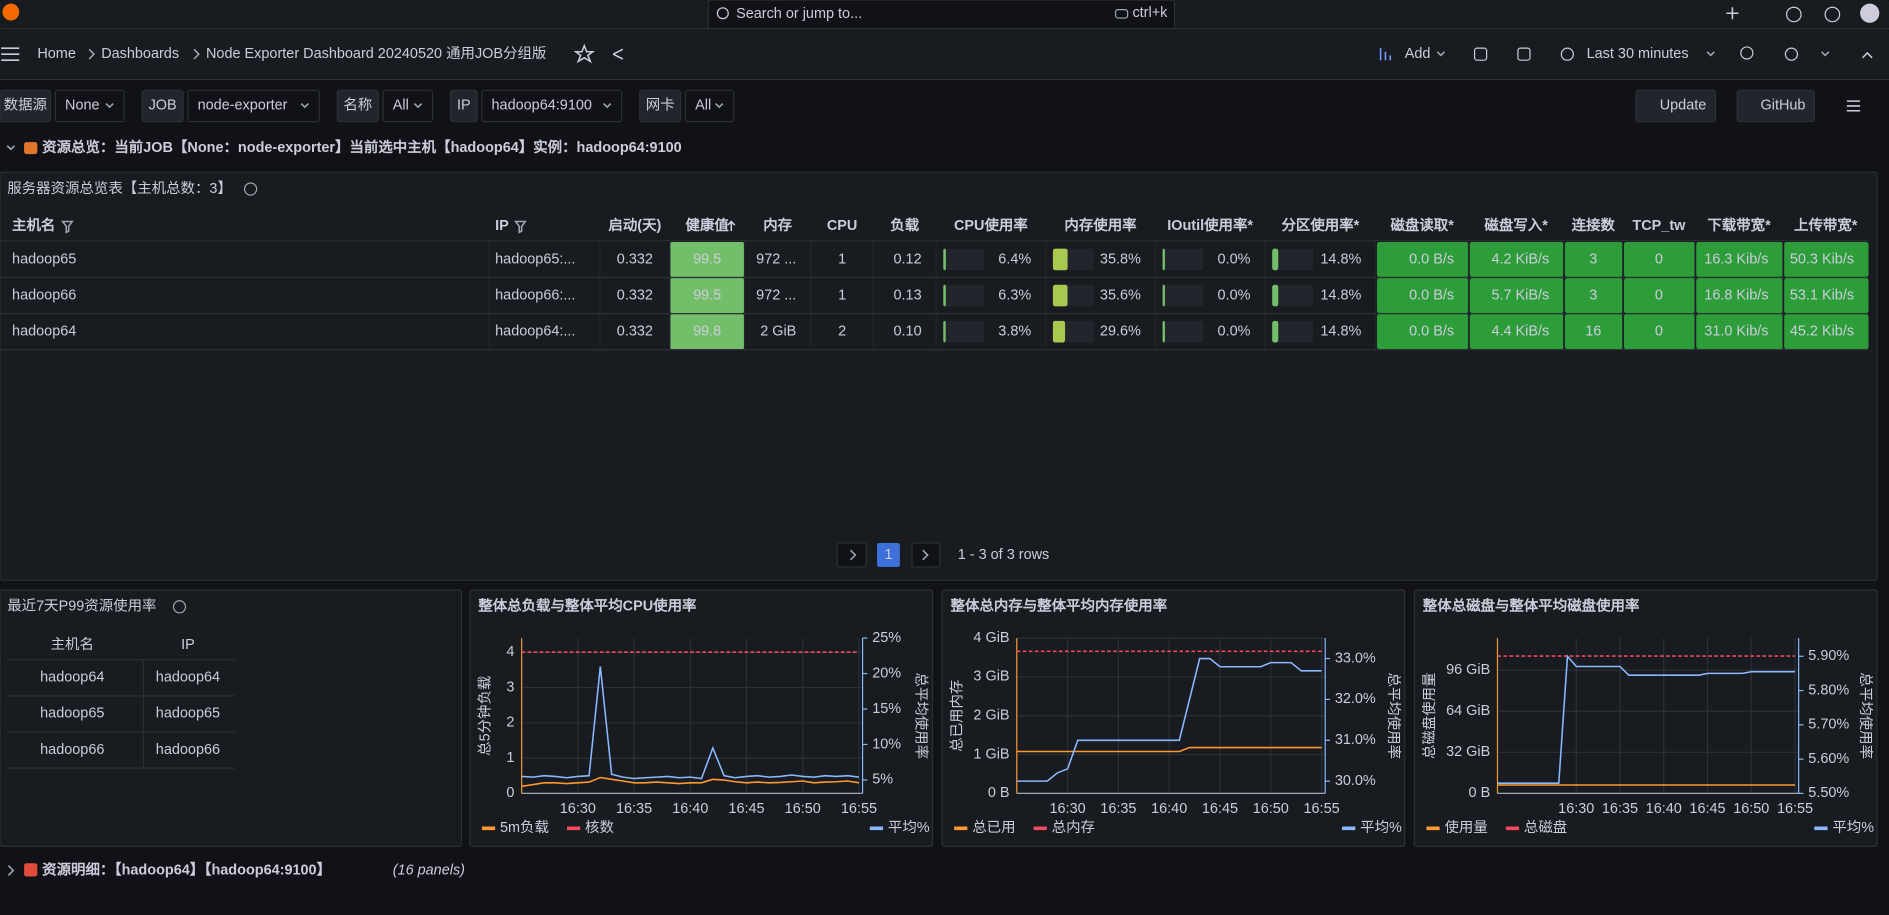  I want to click on search-icon, so click(722, 13).